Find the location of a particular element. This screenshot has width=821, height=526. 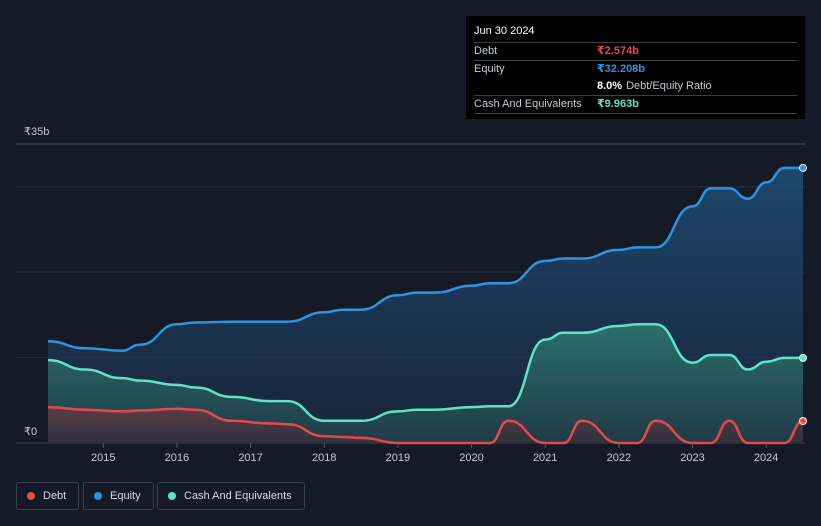

x-tick-label: 2023 is located at coordinates (692, 458).